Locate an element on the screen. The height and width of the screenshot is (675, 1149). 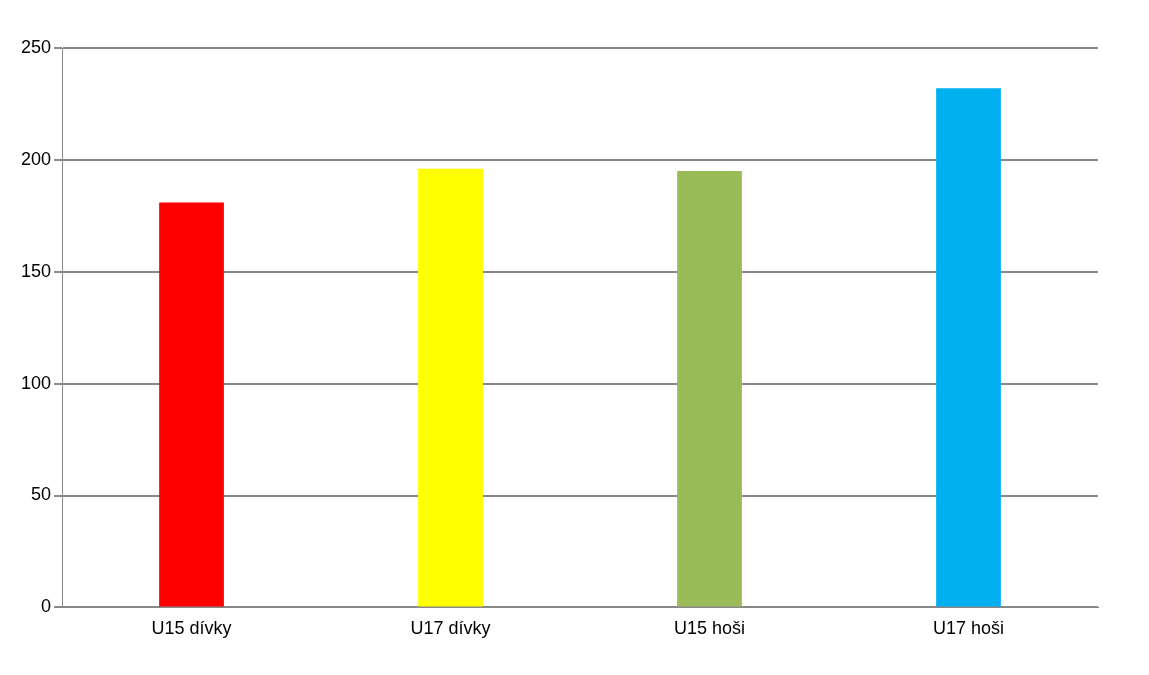
x-tick-label: U17 hoši is located at coordinates (968, 628).